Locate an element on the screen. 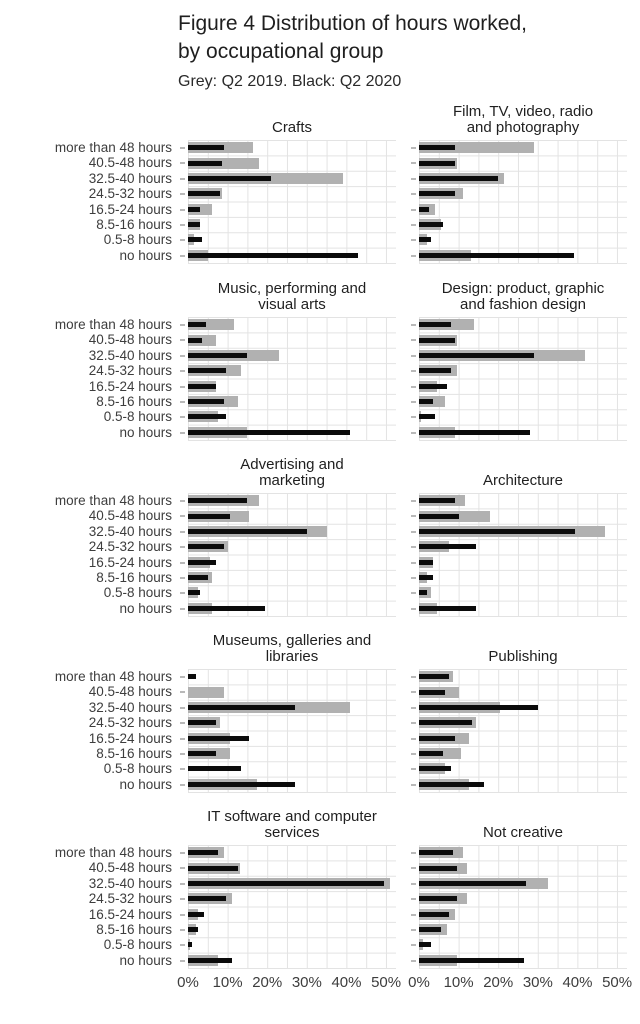 The width and height of the screenshot is (640, 1024). panel-title-film-tv-video-radio-and-photography: Film, TV, video, radio and photography is located at coordinates (523, 119).